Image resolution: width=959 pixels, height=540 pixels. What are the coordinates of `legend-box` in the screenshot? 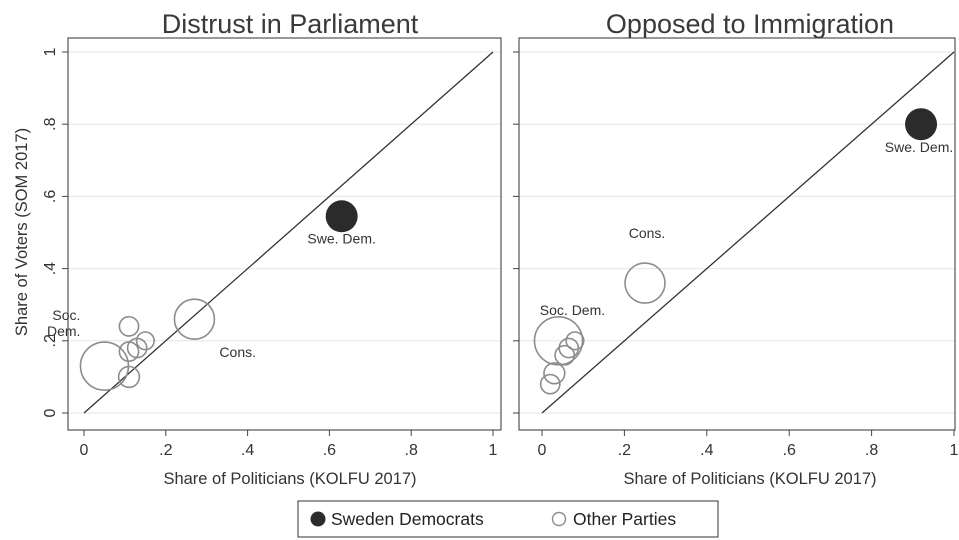 It's located at (508, 519).